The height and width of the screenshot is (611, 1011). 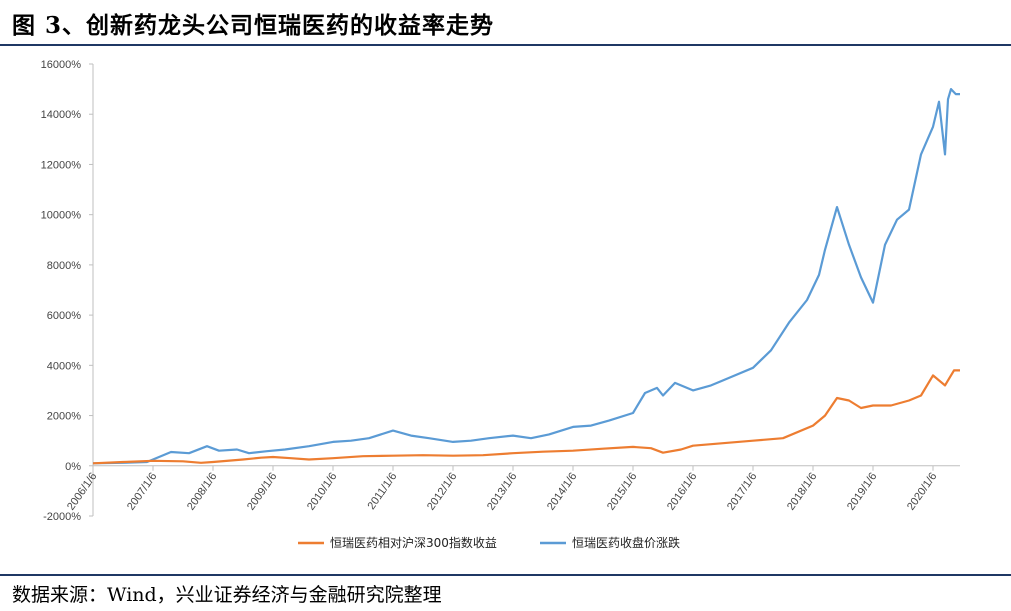 What do you see at coordinates (64, 266) in the screenshot?
I see `y-tick-label: 8000%` at bounding box center [64, 266].